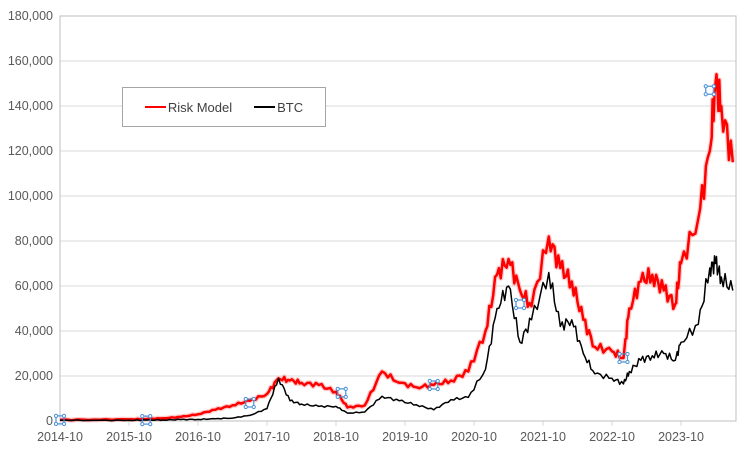 The image size is (740, 455). What do you see at coordinates (681, 437) in the screenshot?
I see `x-tick-label: 2023-10` at bounding box center [681, 437].